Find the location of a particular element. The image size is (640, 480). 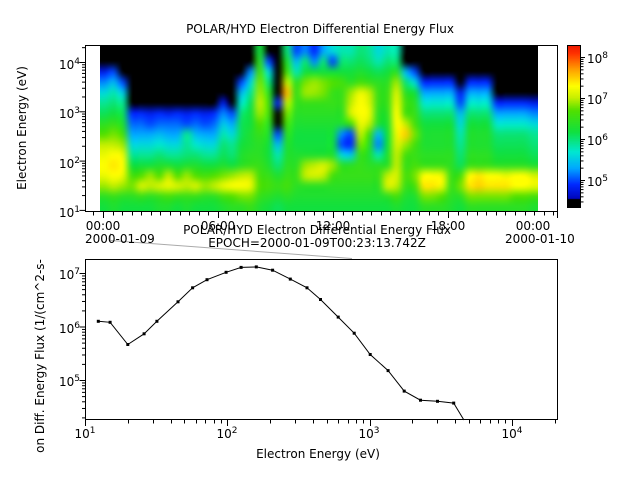

bottom-plot-title-line2: EPOCH=2000-01-09T00:23:13.742Z is located at coordinates (317, 243).